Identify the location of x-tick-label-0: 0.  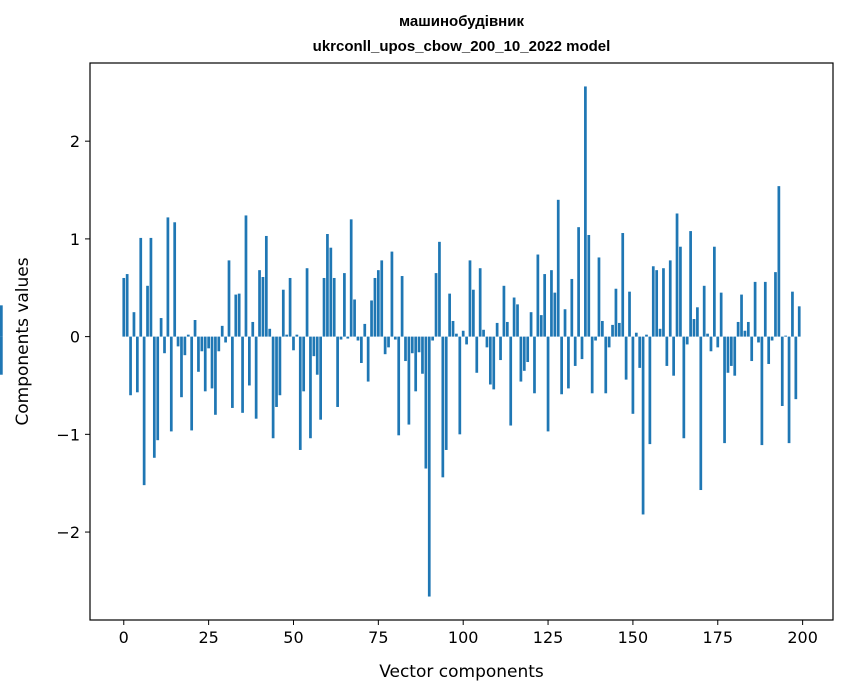
(124, 637).